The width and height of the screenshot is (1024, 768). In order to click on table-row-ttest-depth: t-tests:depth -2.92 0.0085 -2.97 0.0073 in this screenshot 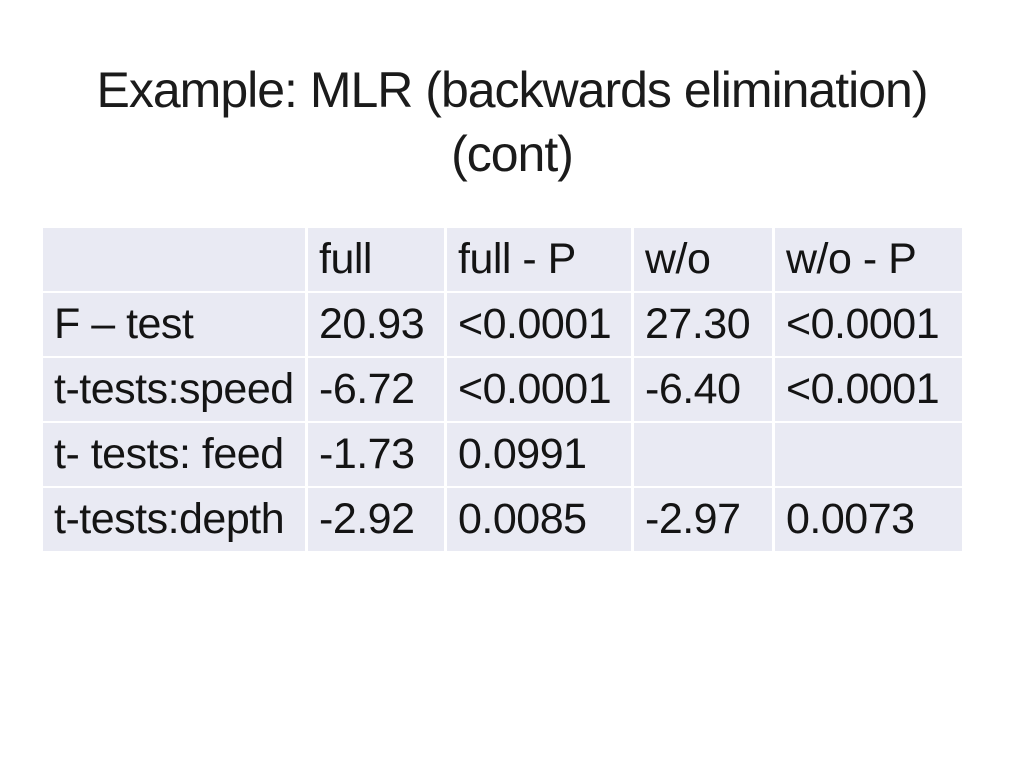, I will do `click(502, 519)`.